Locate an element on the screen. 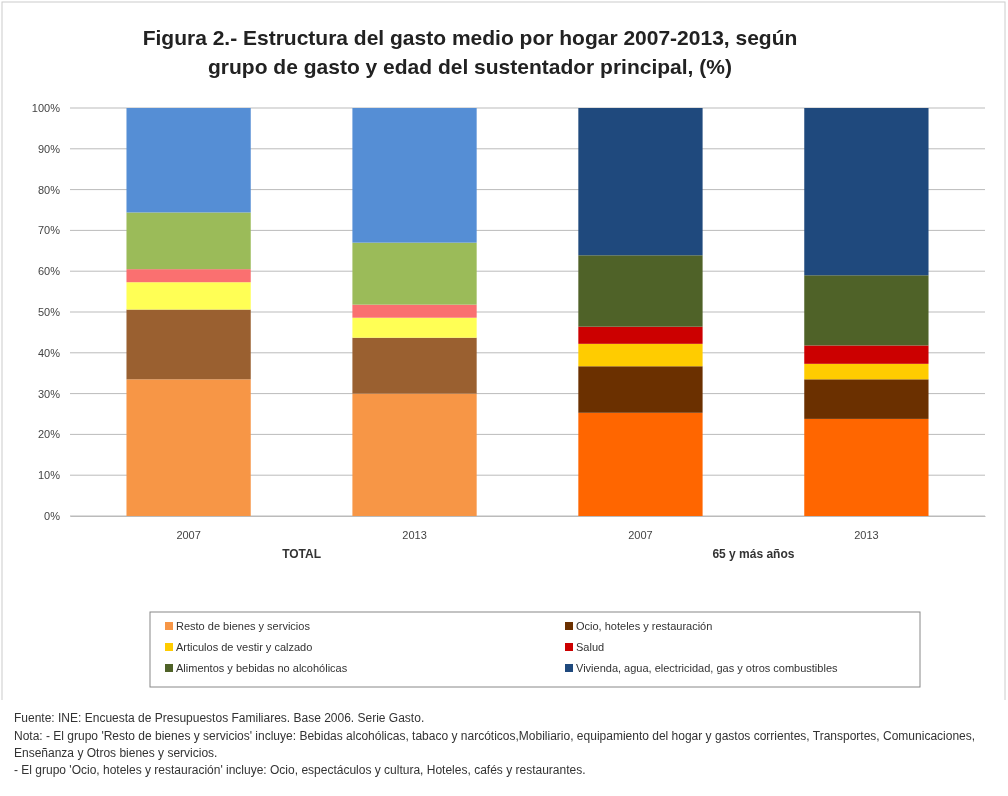  legend-label: Vivienda, agua, electricidad, gas y otros combustibles is located at coordinates (707, 668).